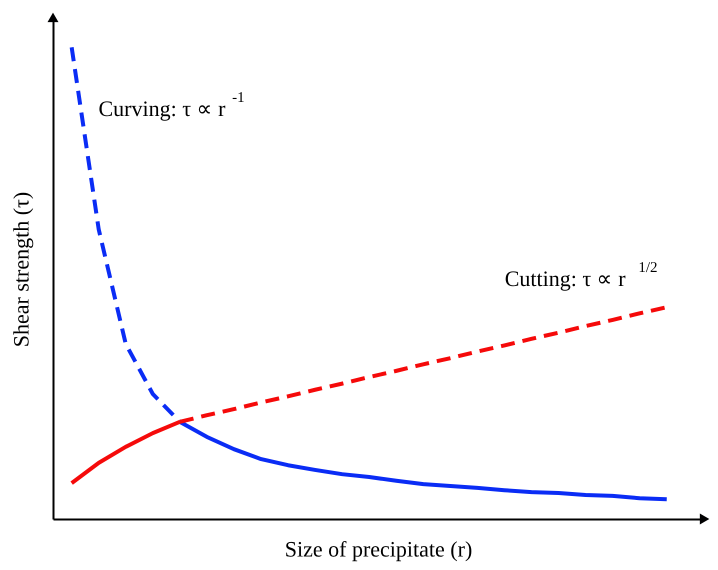 This screenshot has height=570, width=718. What do you see at coordinates (378, 549) in the screenshot?
I see `x-axis-title: Size of precipitate (r)` at bounding box center [378, 549].